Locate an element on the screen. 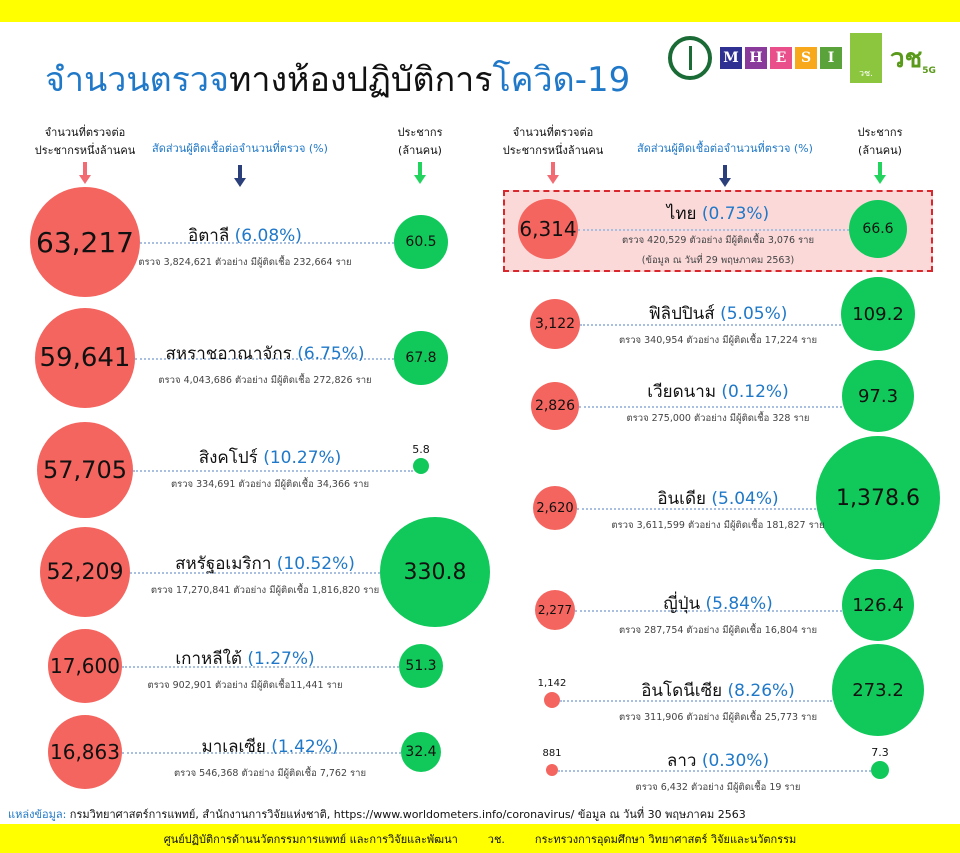 The height and width of the screenshot is (853, 960). positive-rate: (10.27%) is located at coordinates (302, 458).